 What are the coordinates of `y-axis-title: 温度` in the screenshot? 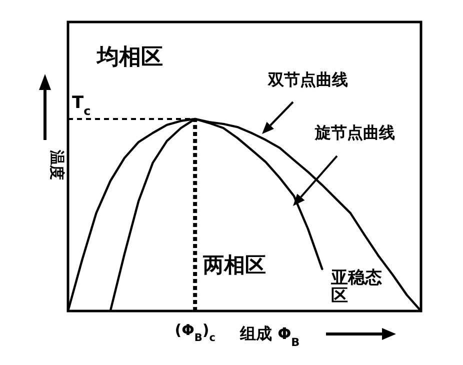 It's located at (57, 164).